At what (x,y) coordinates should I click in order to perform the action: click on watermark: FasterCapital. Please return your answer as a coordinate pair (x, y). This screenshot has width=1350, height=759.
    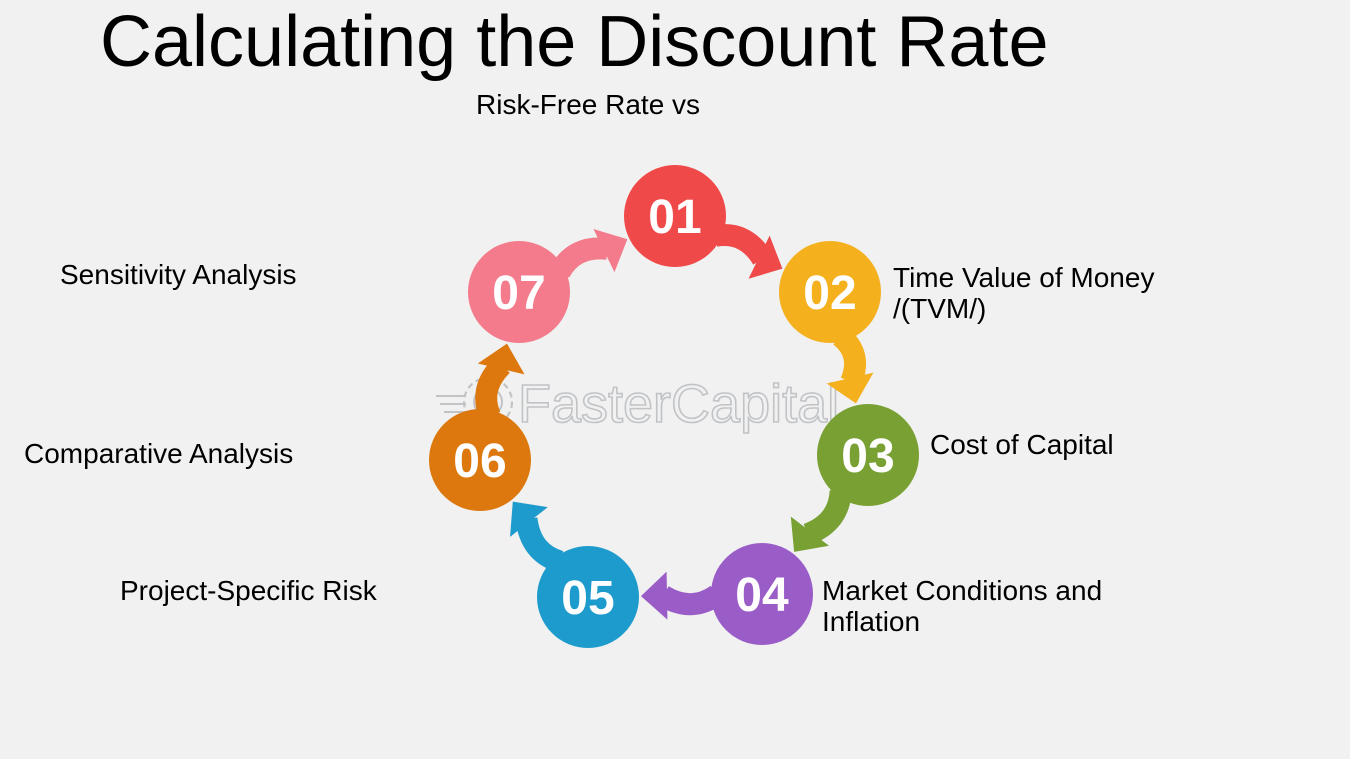
    Looking at the image, I should click on (638, 404).